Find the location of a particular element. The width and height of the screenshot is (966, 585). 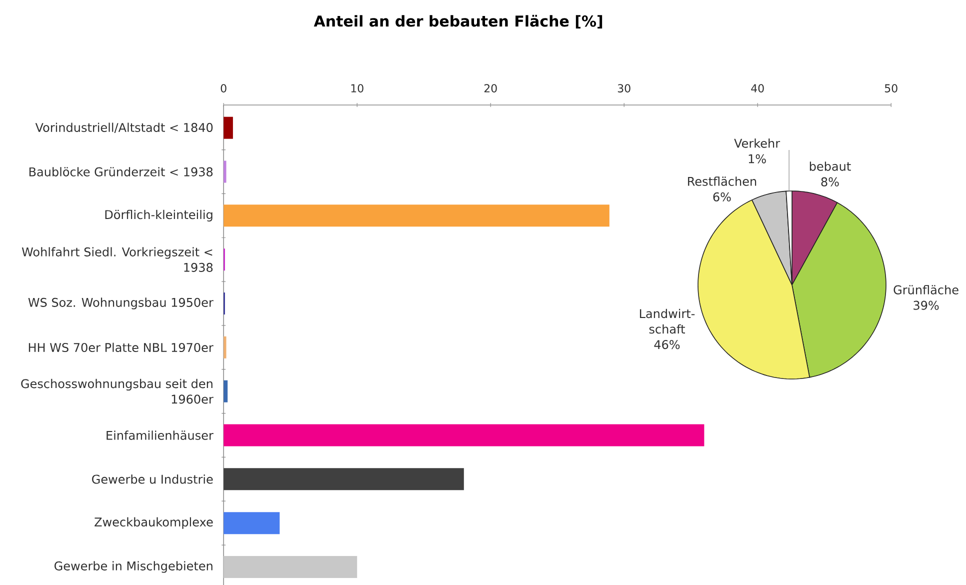

y-tick-label: HH WS 70er Platte NBL 1970er is located at coordinates (121, 347).